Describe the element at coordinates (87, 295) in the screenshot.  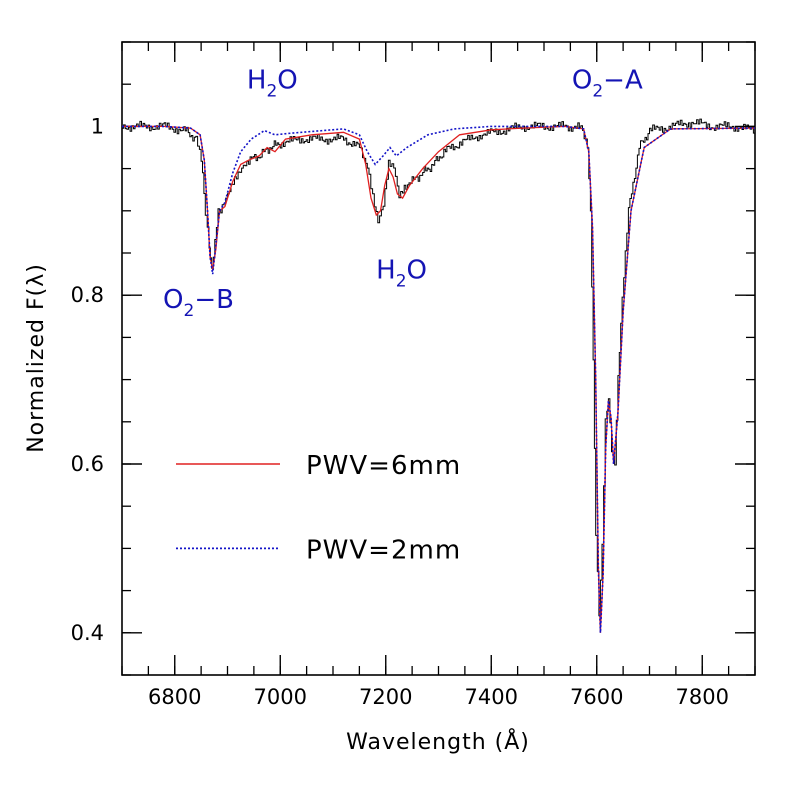
I see `y-tick-label: 0.8` at that location.